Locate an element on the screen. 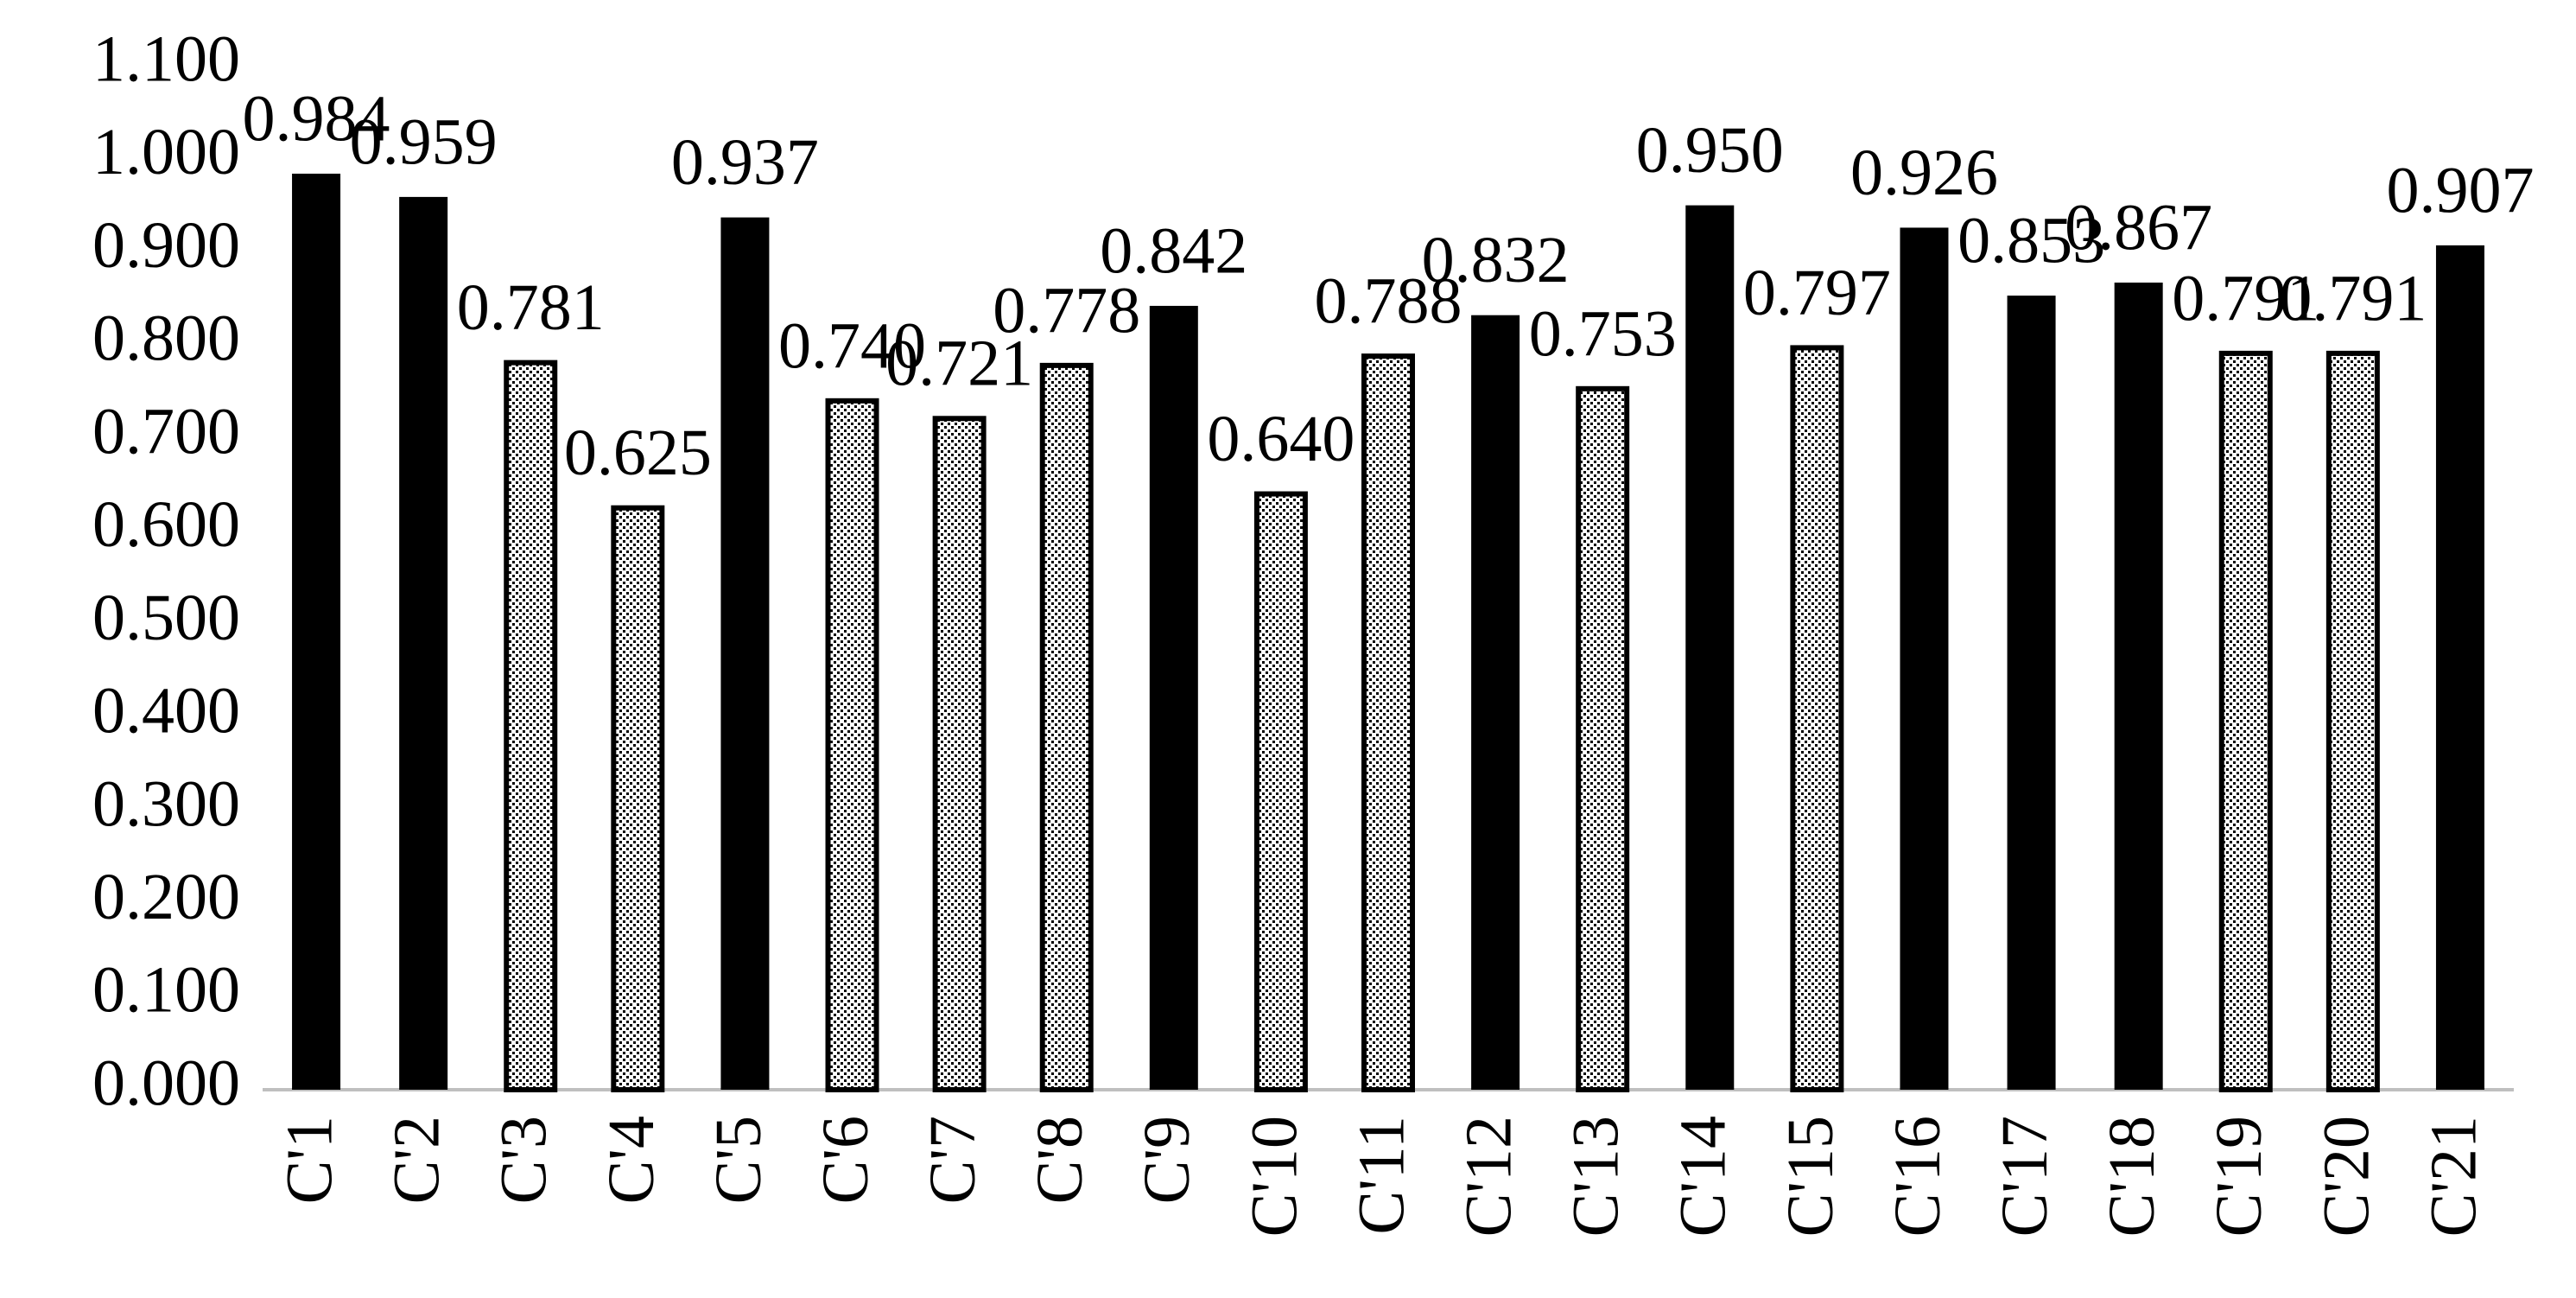  x-tick-label: C'13 is located at coordinates (1596, 1176).